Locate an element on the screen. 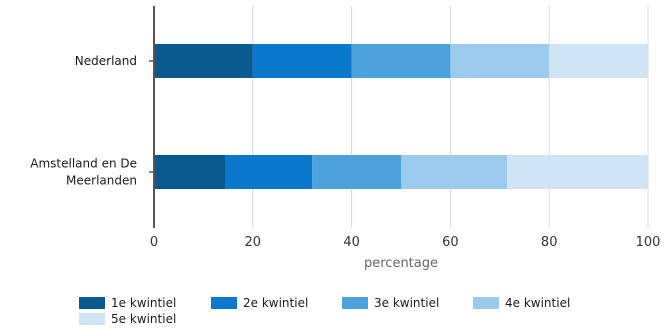  x-tick-label: 0 is located at coordinates (154, 242).